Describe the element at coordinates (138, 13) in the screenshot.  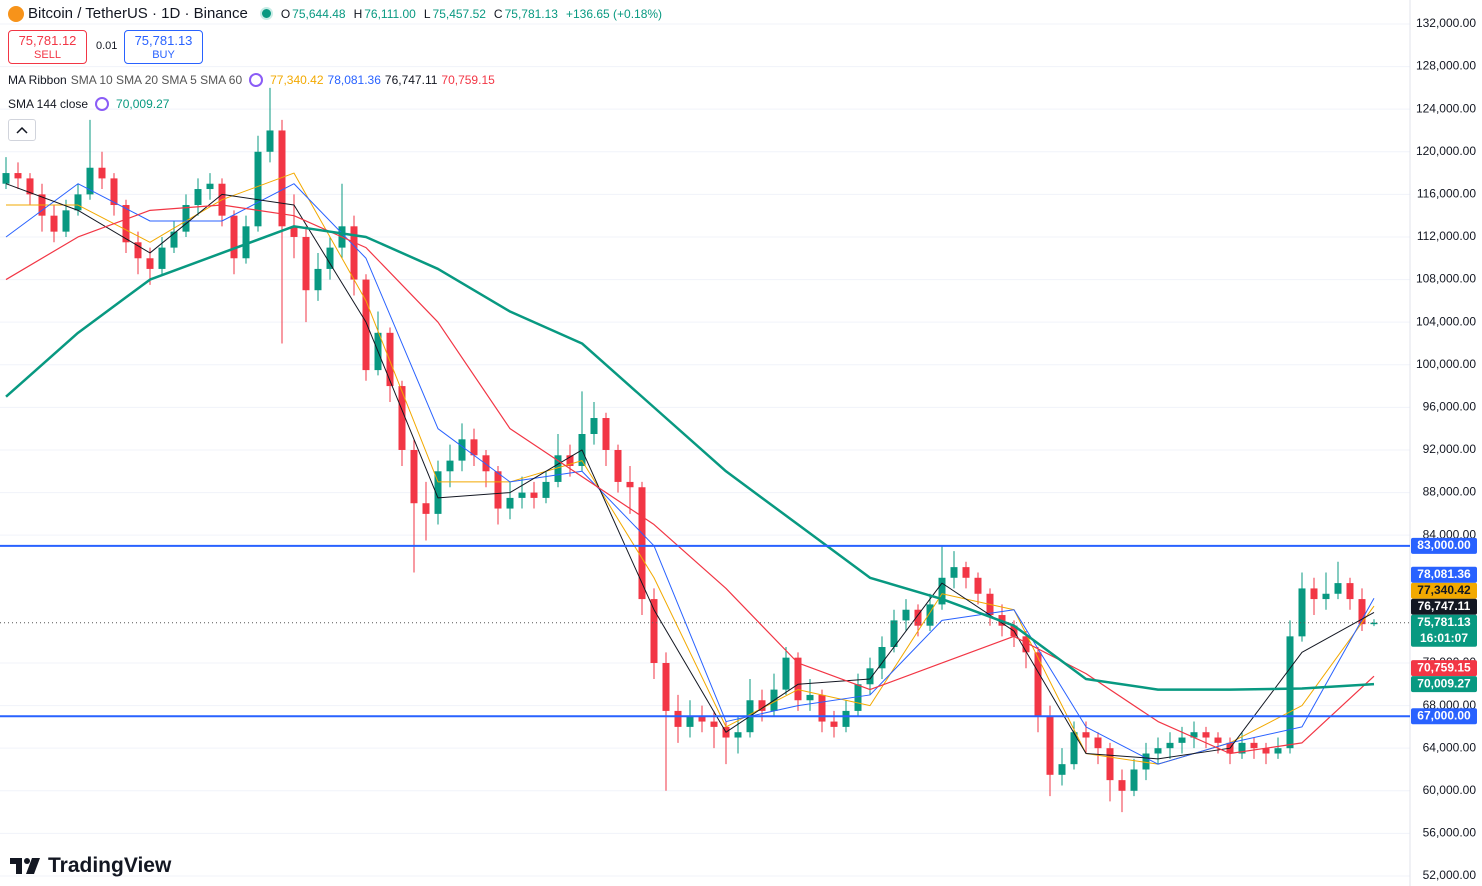
I see `symbol: Bitcoin / TetherUS · 1D · Binance` at that location.